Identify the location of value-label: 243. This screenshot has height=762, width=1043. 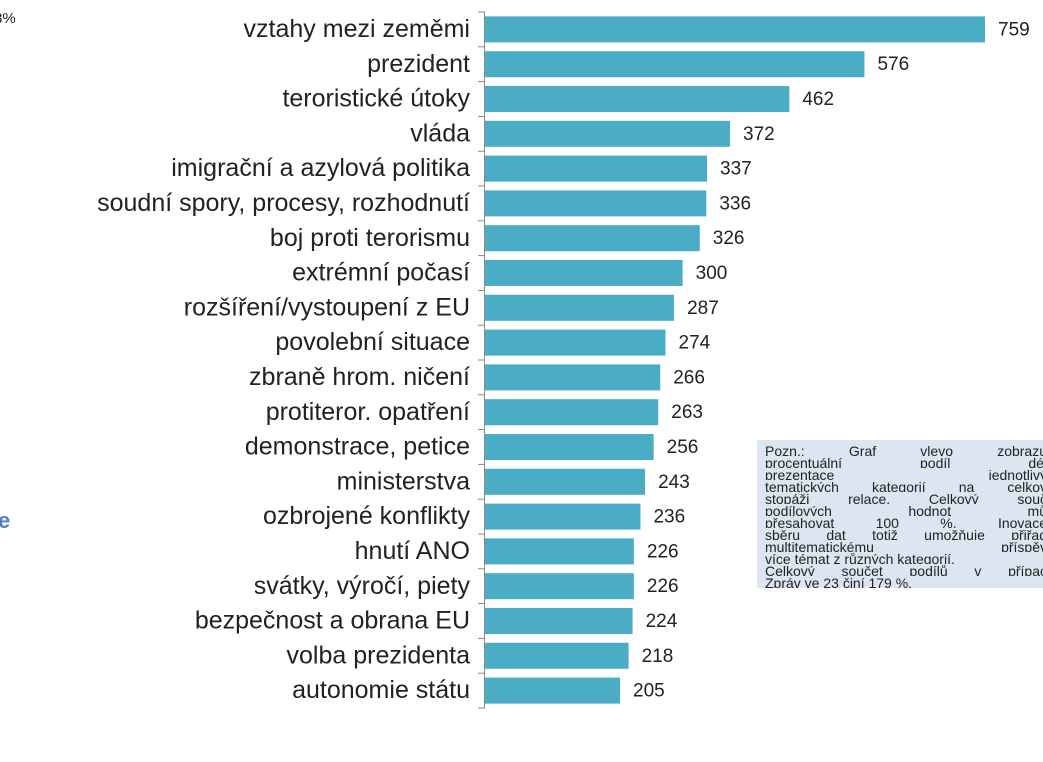
(674, 482).